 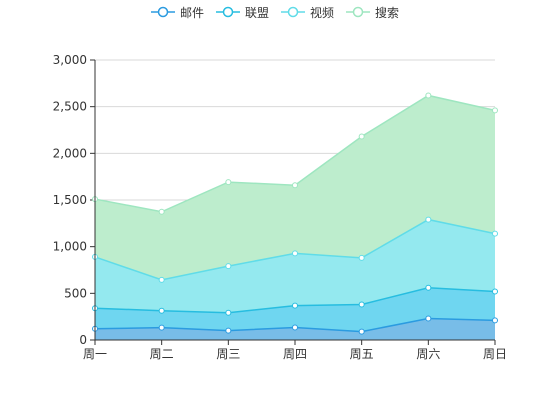 What do you see at coordinates (362, 354) in the screenshot?
I see `x-tick-label: 周五` at bounding box center [362, 354].